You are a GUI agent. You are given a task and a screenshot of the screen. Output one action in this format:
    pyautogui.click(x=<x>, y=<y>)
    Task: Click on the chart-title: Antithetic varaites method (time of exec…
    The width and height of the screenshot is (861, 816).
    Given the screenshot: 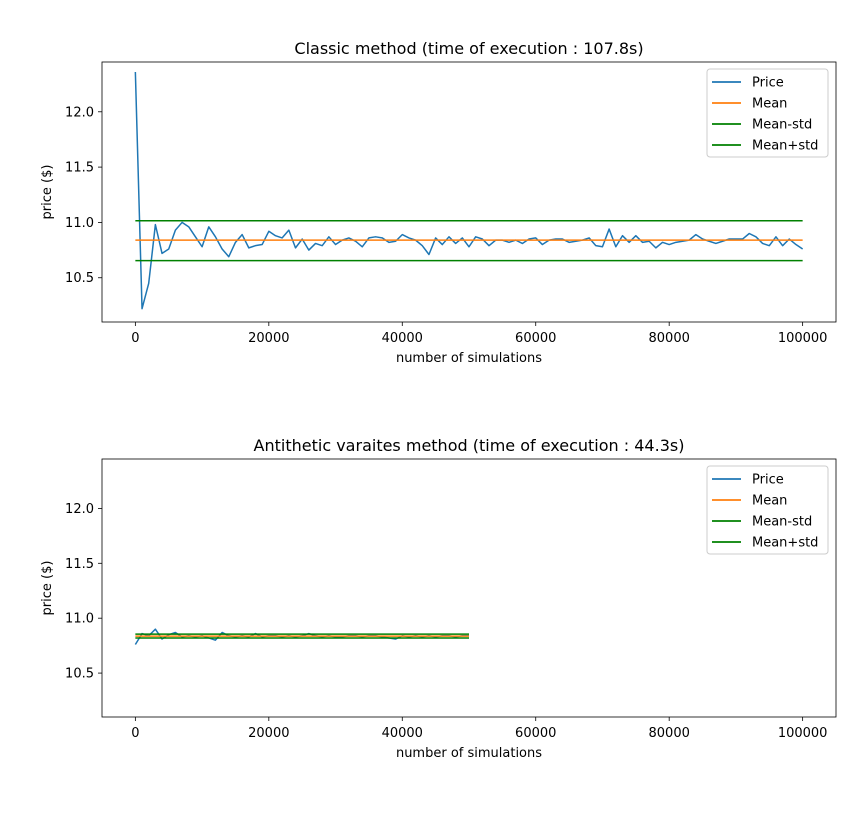 What is the action you would take?
    pyautogui.click(x=469, y=445)
    